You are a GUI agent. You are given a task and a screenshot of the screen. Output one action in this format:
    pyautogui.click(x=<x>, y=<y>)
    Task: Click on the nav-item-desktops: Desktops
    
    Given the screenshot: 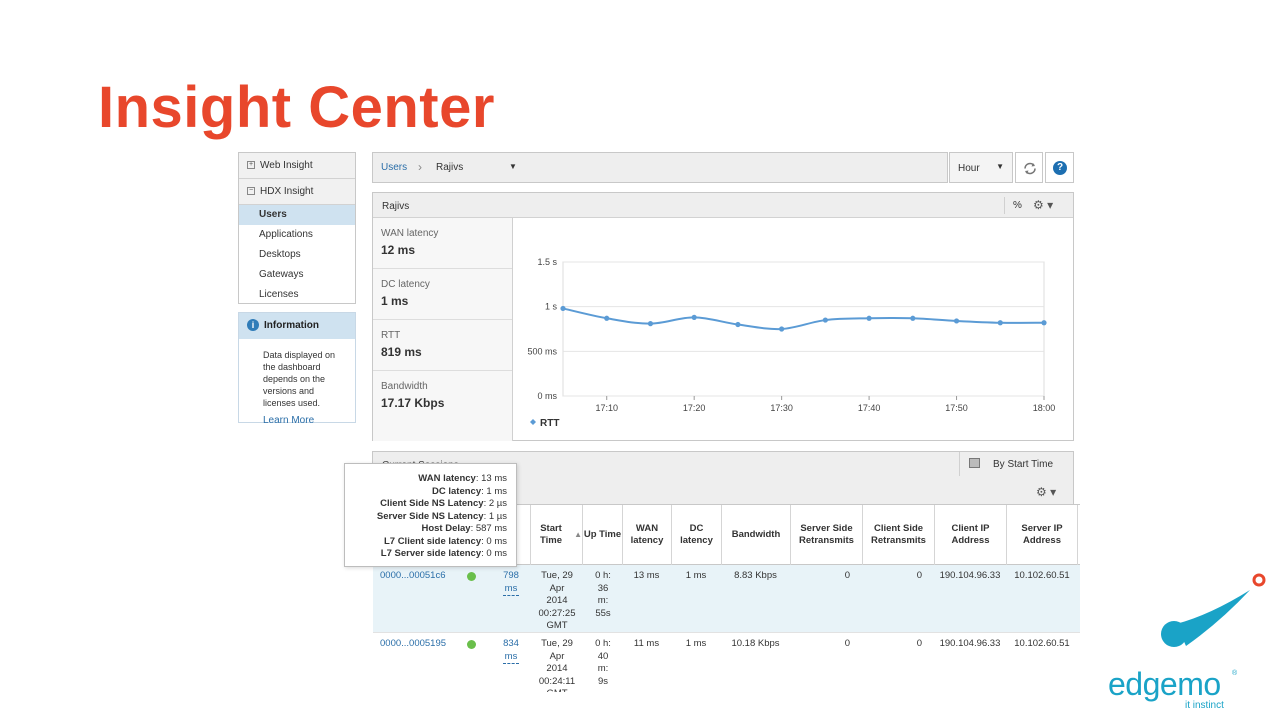 What is the action you would take?
    pyautogui.click(x=280, y=254)
    